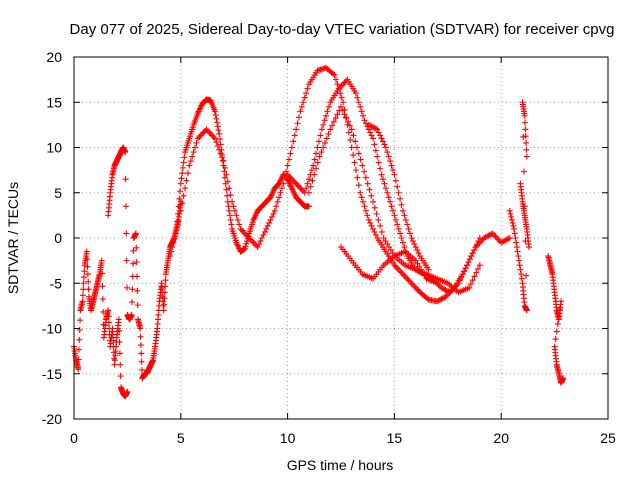 This screenshot has height=480, width=640. Describe the element at coordinates (54, 148) in the screenshot. I see `y-tick-label: 10` at that location.